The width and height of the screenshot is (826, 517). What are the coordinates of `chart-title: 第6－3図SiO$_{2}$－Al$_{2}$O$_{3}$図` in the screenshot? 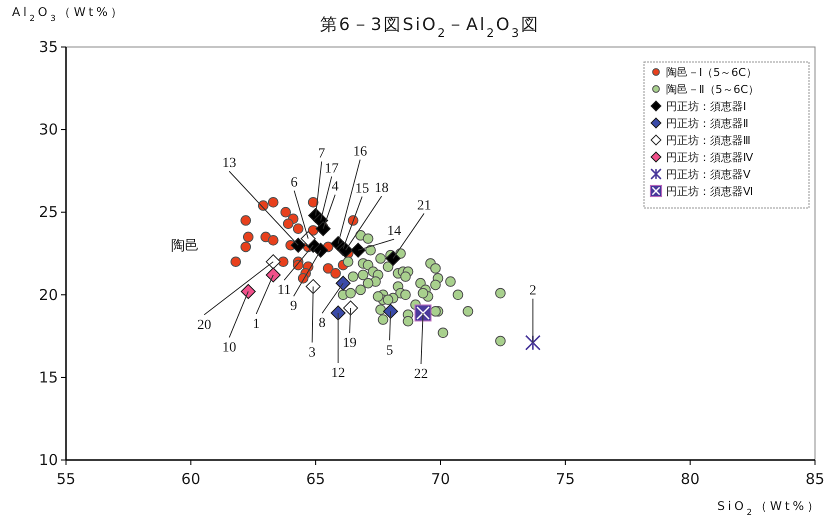 It's located at (430, 27).